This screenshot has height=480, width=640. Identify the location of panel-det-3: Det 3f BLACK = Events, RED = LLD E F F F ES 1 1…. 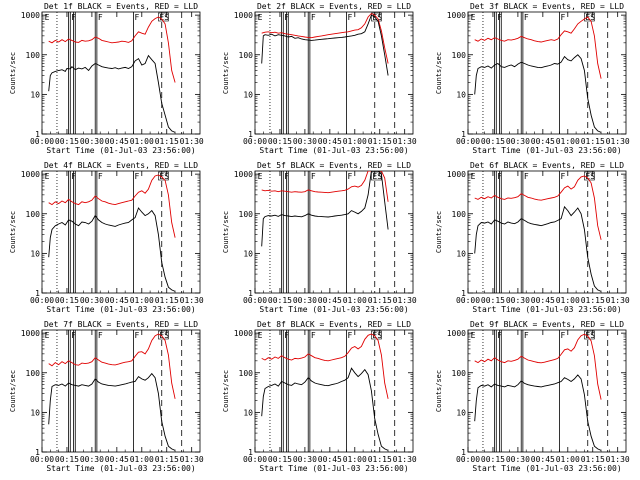
(532, 78).